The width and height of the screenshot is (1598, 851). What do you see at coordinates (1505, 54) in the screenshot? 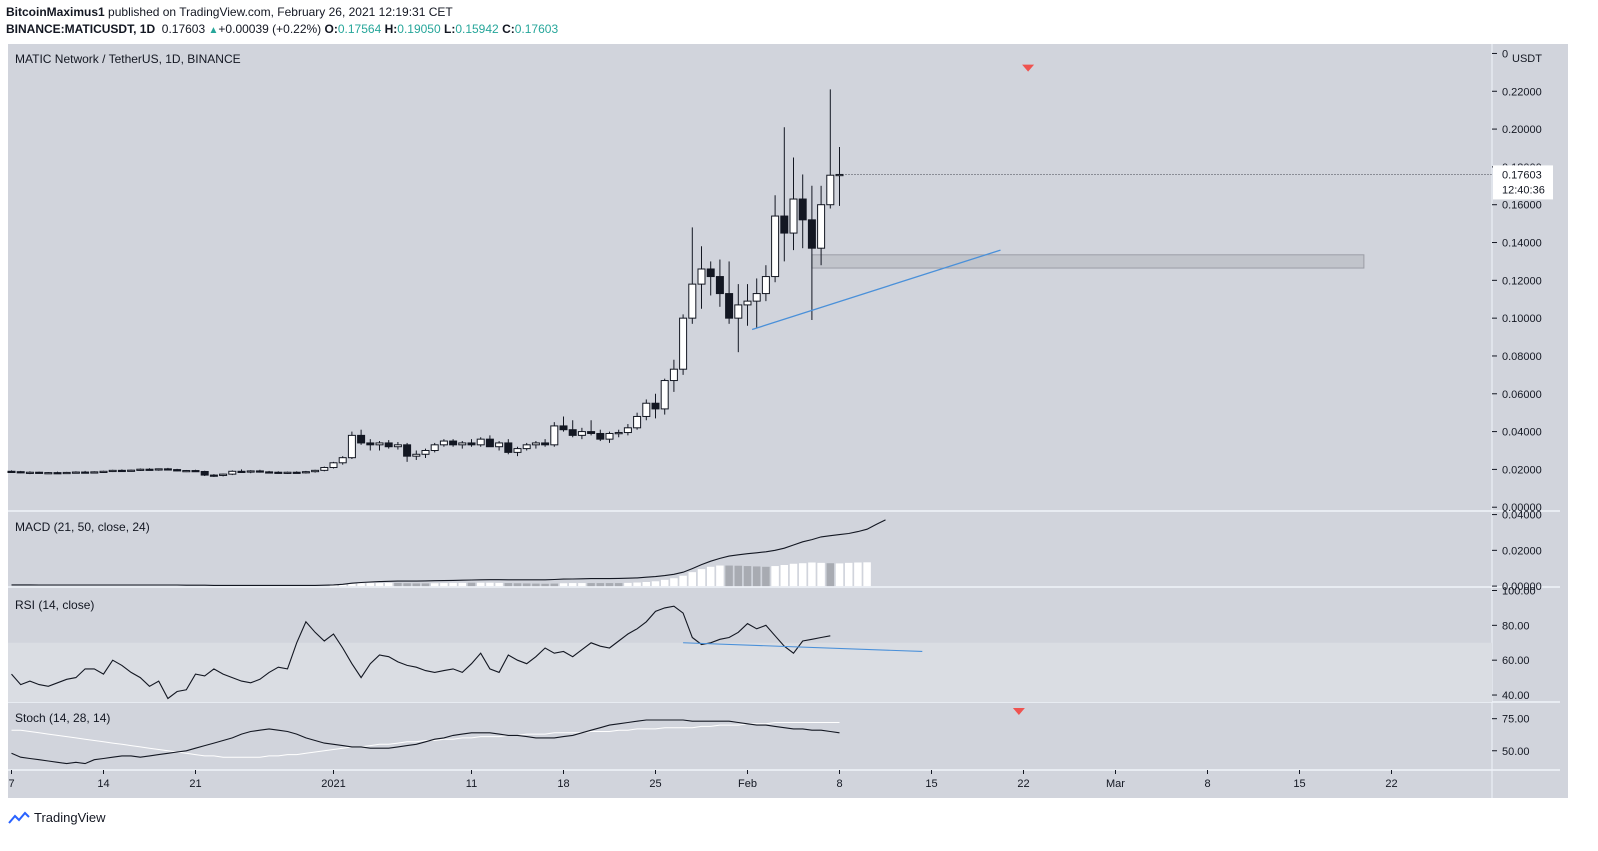
I see `price-tick-label: 0` at bounding box center [1505, 54].